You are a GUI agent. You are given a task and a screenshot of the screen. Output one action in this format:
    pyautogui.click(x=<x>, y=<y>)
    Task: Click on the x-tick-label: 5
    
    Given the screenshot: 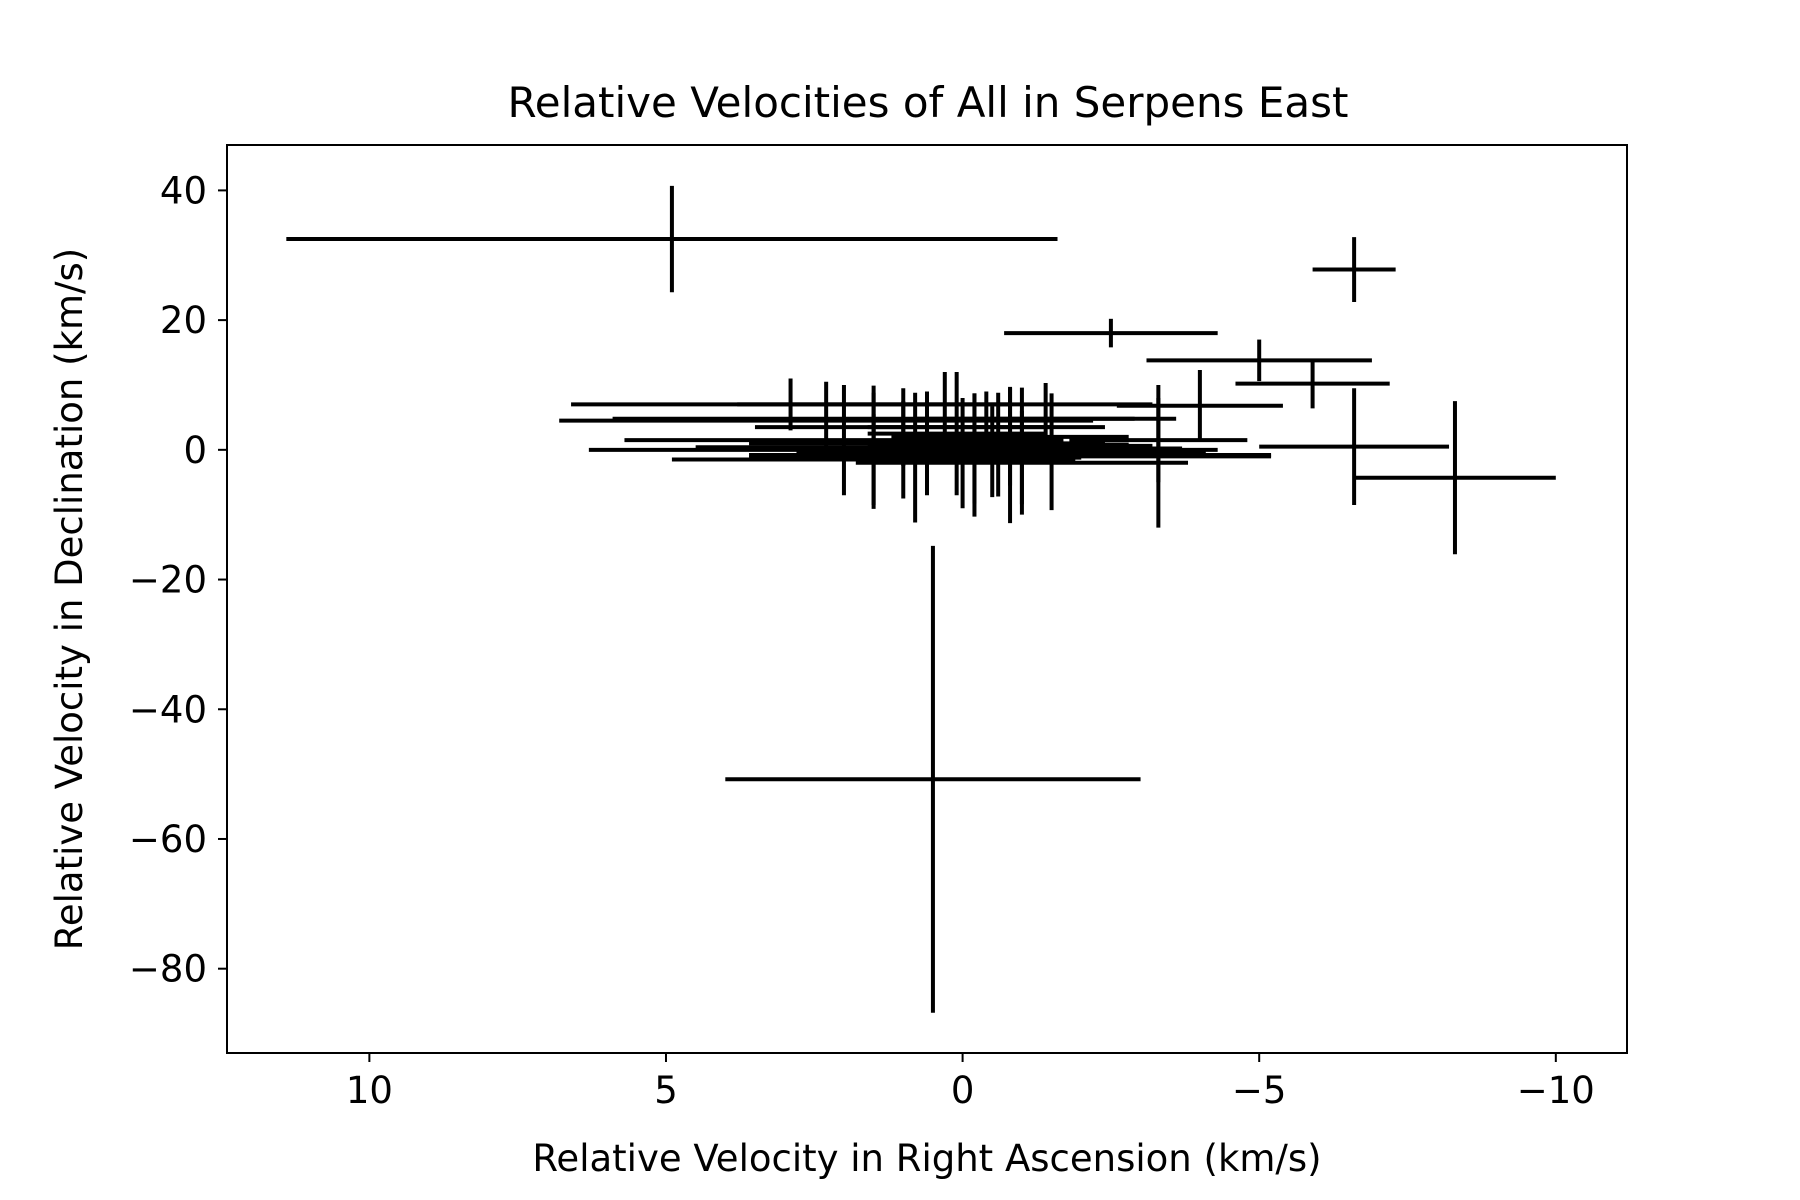 What is the action you would take?
    pyautogui.click(x=666, y=1090)
    